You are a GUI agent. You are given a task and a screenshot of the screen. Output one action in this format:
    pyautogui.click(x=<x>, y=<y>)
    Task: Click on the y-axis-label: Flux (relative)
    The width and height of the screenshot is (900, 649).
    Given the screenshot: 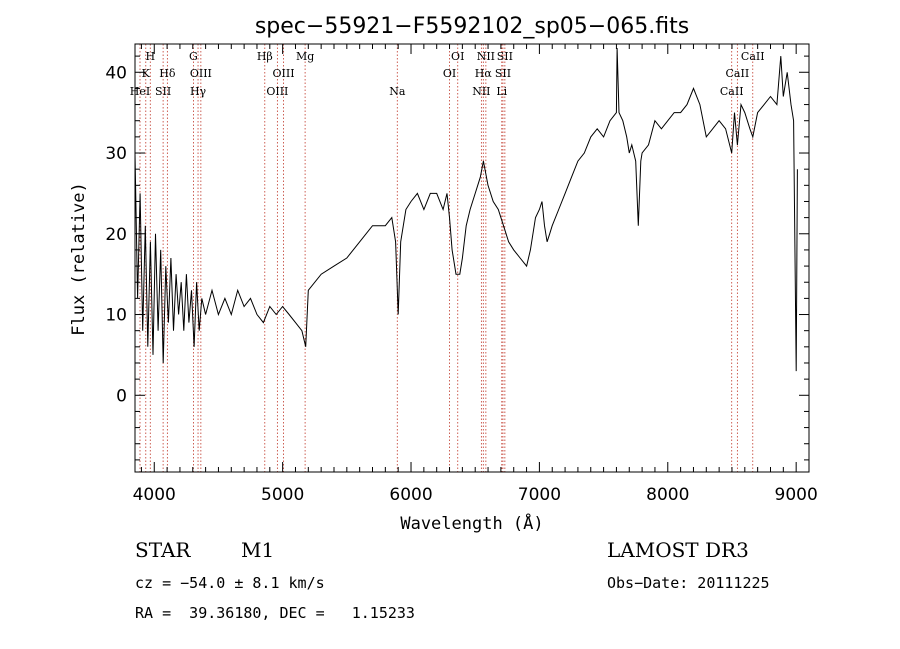 What is the action you would take?
    pyautogui.click(x=79, y=259)
    